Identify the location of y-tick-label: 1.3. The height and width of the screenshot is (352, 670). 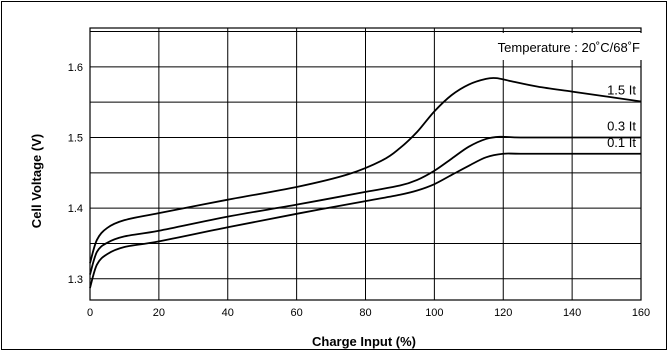
(75, 280).